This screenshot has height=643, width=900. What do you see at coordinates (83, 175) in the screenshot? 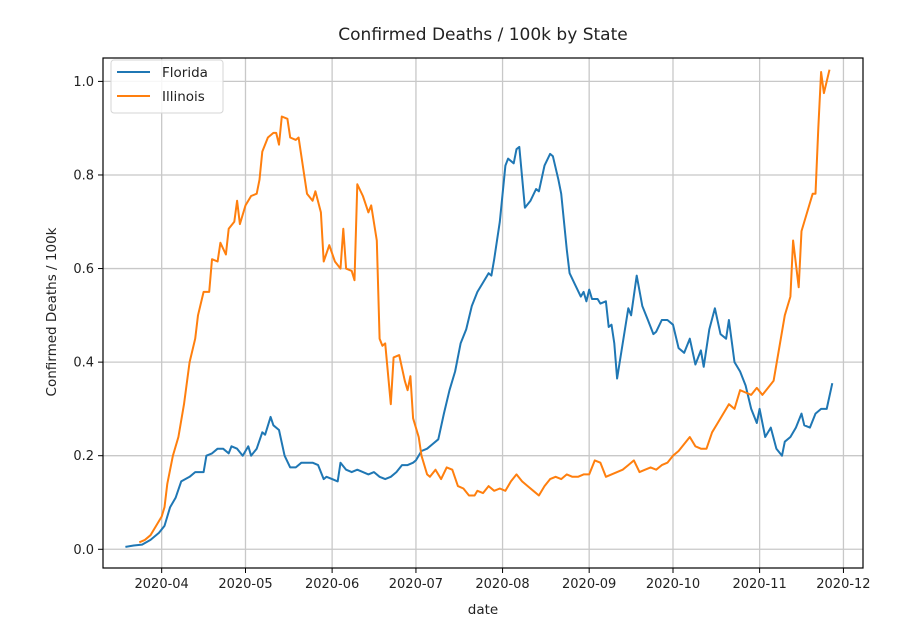
I see `y-tick-label: 0.8` at bounding box center [83, 175].